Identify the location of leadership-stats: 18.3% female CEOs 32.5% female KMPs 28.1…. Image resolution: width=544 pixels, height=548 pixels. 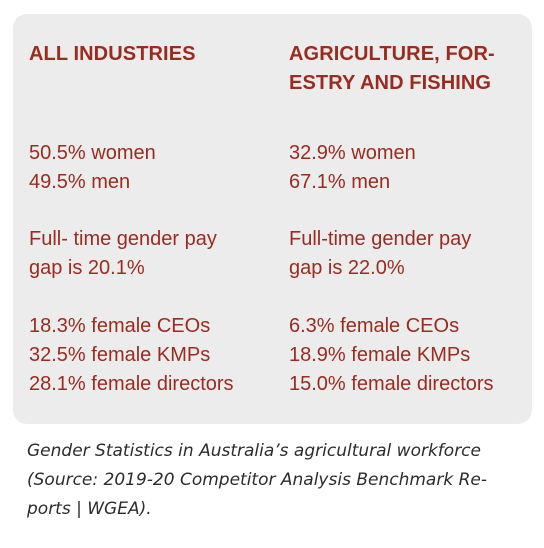
(131, 355).